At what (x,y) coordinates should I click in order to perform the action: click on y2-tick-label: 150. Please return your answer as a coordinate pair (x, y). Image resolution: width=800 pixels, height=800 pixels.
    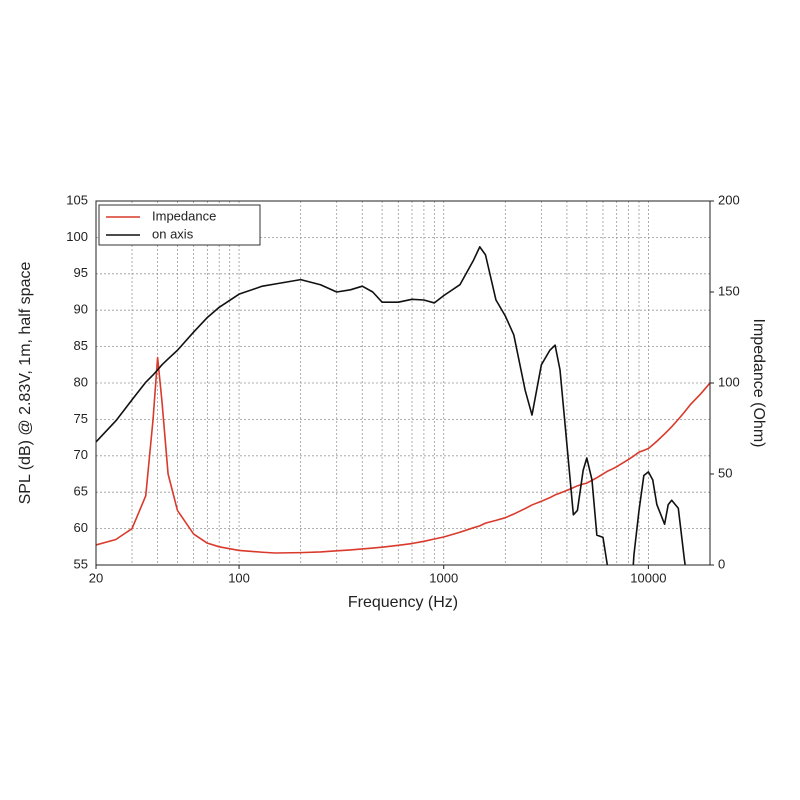
    Looking at the image, I should click on (729, 290).